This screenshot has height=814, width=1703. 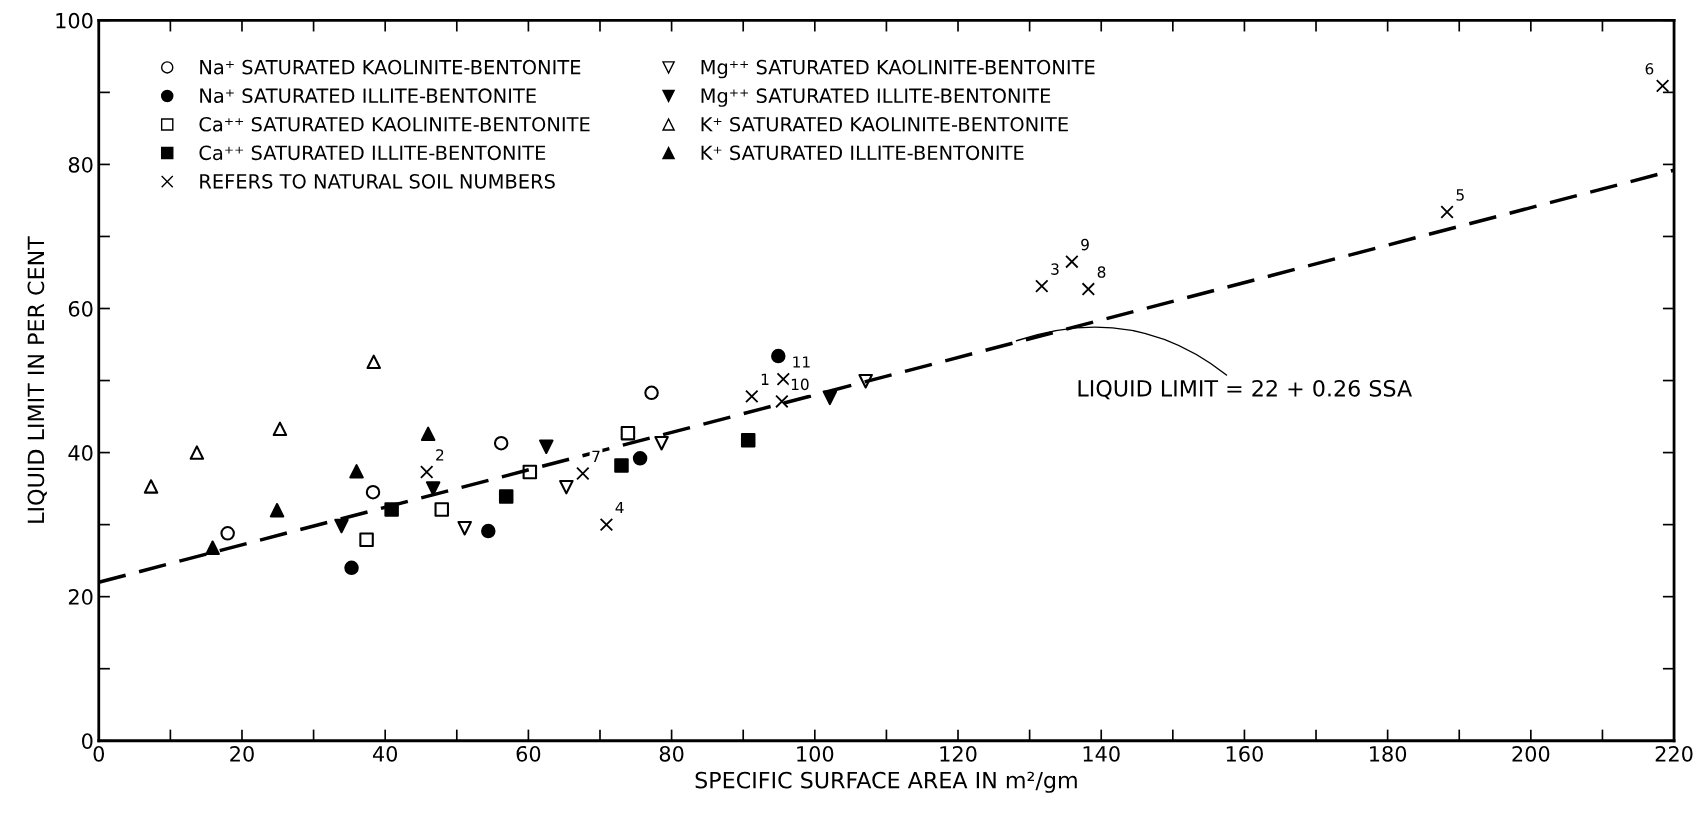 What do you see at coordinates (372, 153) in the screenshot?
I see `legend-label: Ca⁺⁺ SATURATED ILLITE-BENTONITE` at bounding box center [372, 153].